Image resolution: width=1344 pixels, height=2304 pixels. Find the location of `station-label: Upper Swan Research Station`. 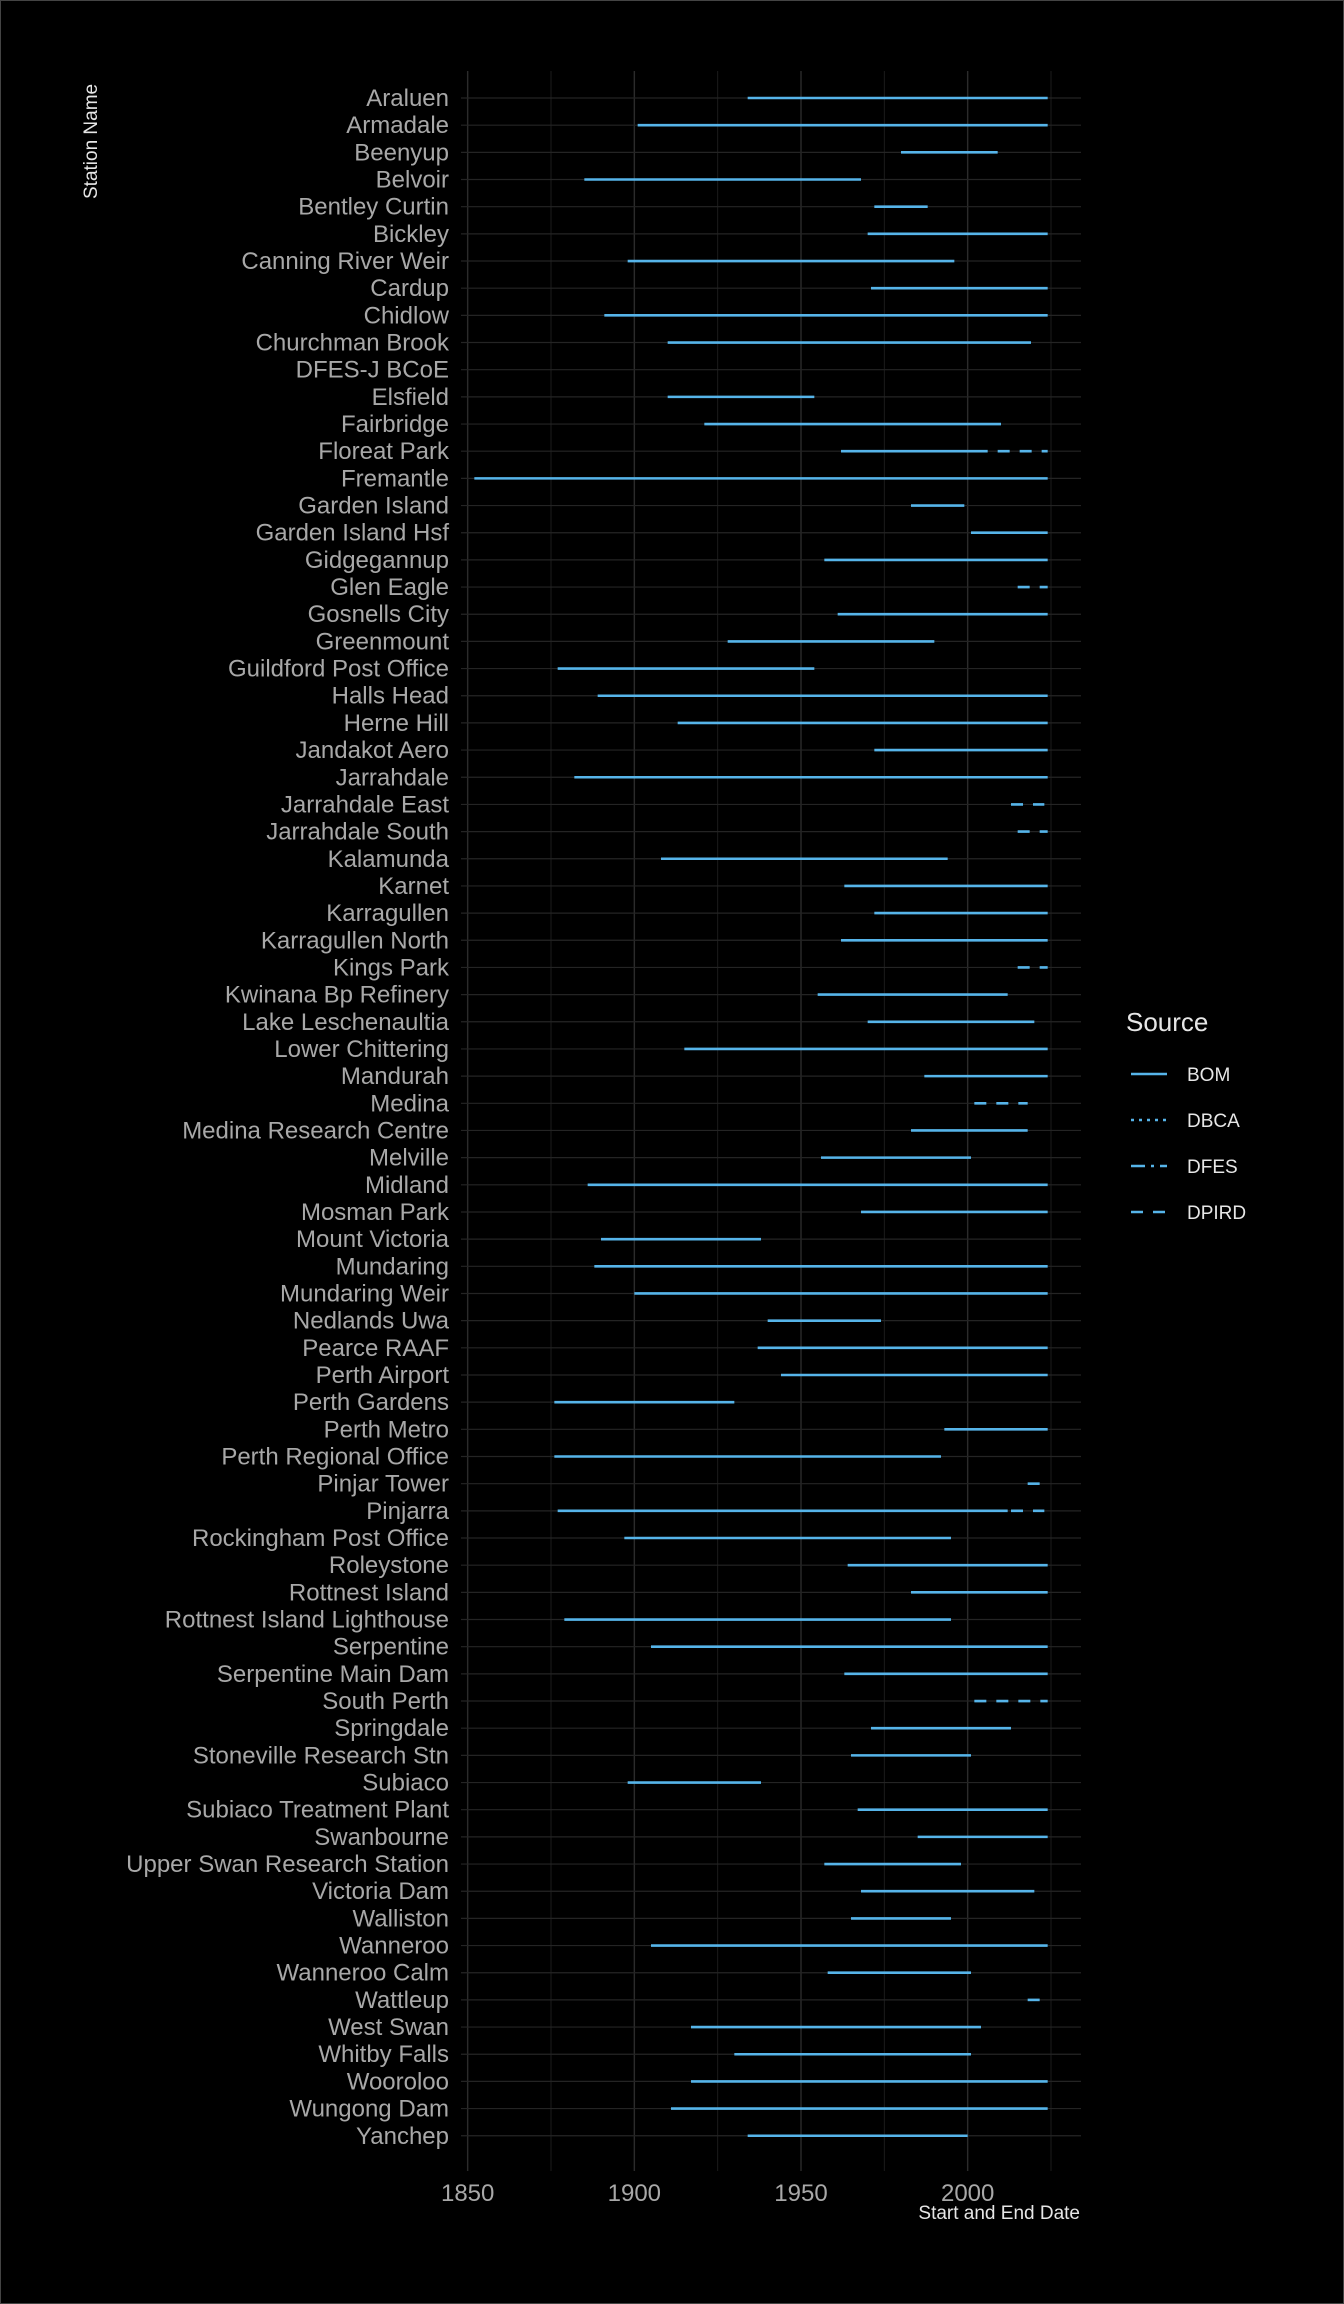

station-label: Upper Swan Research Station is located at coordinates (287, 1864).